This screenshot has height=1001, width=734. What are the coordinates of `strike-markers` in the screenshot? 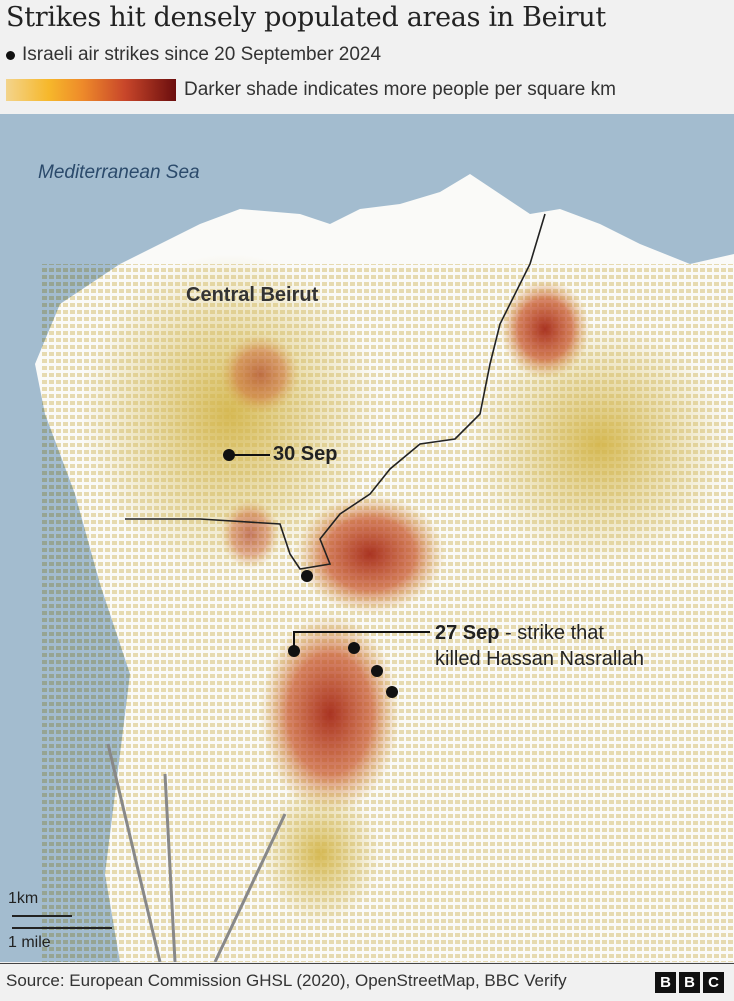 It's located at (310, 573).